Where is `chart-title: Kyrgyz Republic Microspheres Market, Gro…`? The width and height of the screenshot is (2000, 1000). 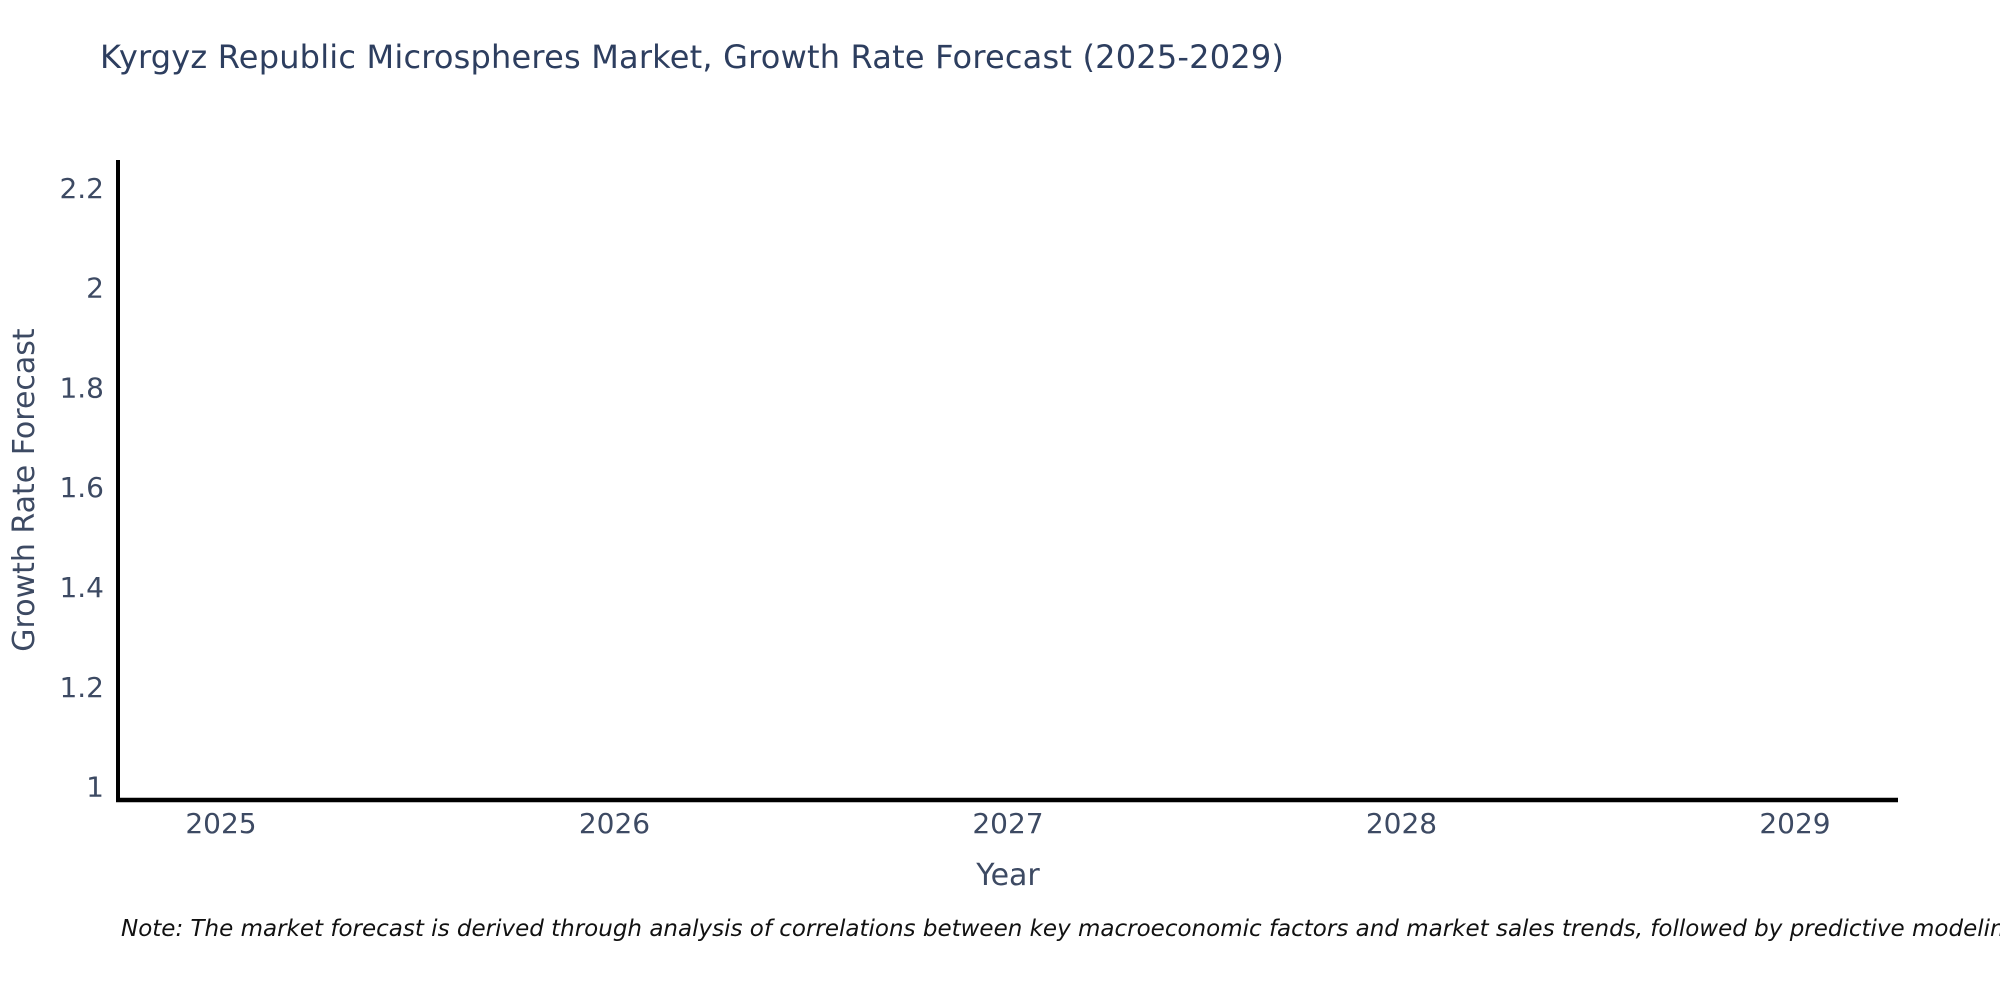 chart-title: Kyrgyz Republic Microspheres Market, Gro… is located at coordinates (692, 57).